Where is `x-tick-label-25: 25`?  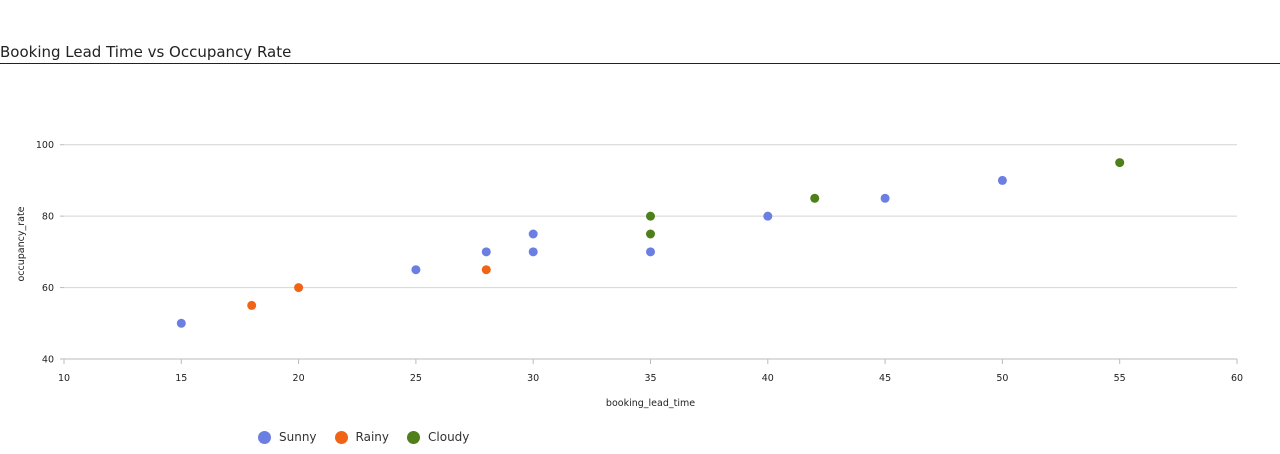
x-tick-label-25: 25 is located at coordinates (416, 378).